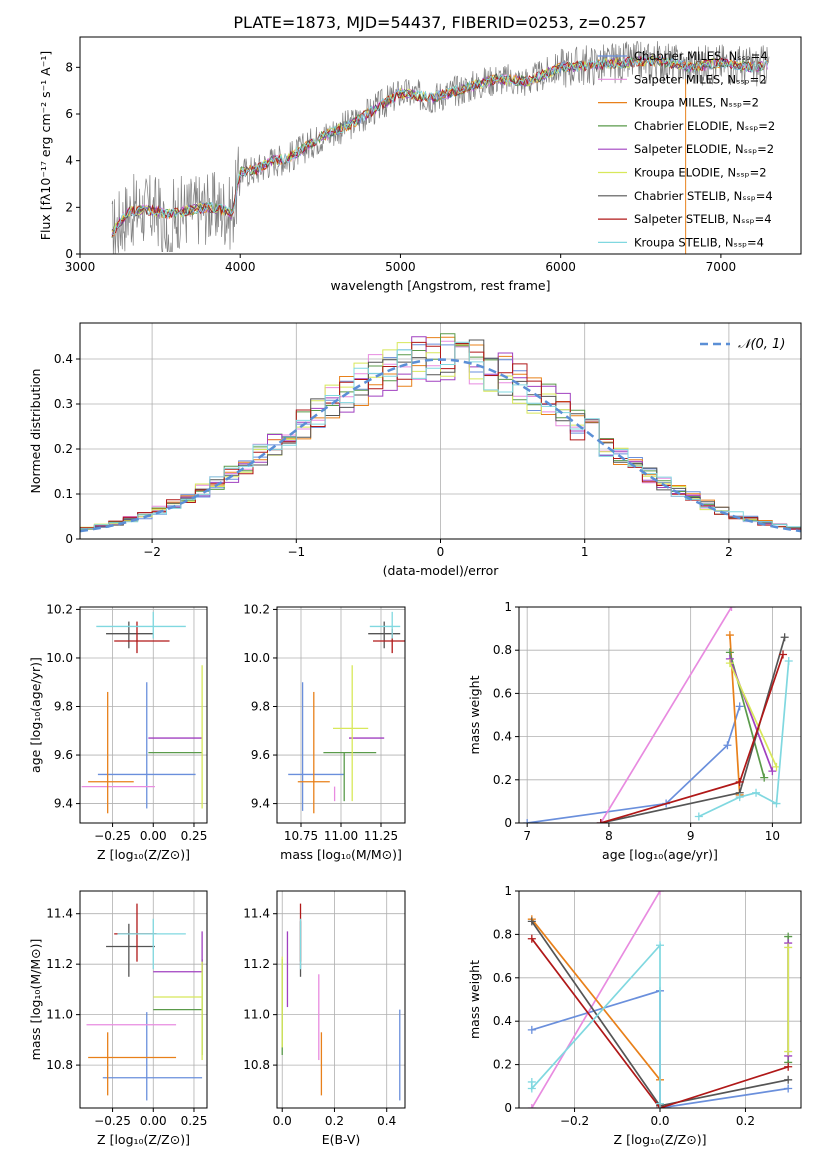 The height and width of the screenshot is (1170, 819). I want to click on y-axis-label: mass [log₁₀(M/M⊙)], so click(35, 1000).